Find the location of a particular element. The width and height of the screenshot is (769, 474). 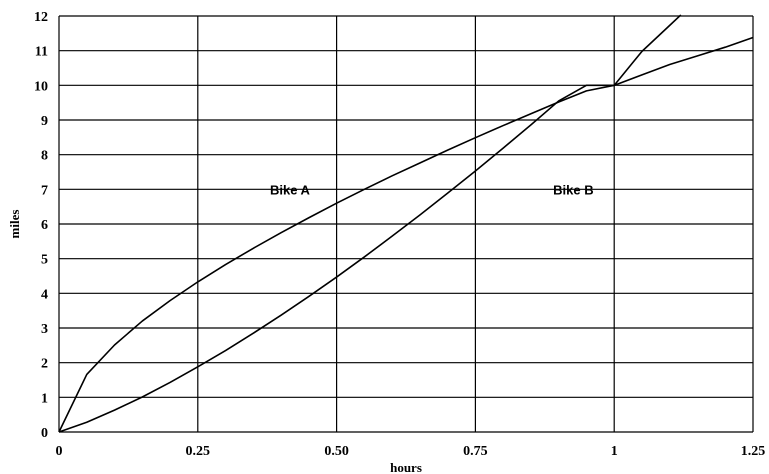

y-tick-label: 8 is located at coordinates (44, 156).